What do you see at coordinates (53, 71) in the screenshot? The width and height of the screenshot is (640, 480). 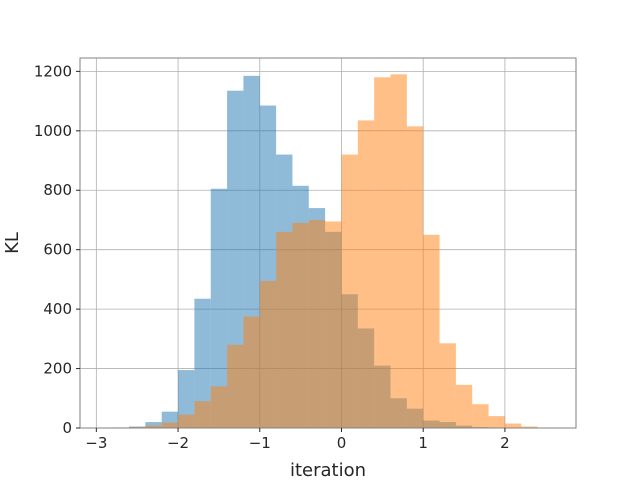 I see `y-tick-label: 1200` at bounding box center [53, 71].